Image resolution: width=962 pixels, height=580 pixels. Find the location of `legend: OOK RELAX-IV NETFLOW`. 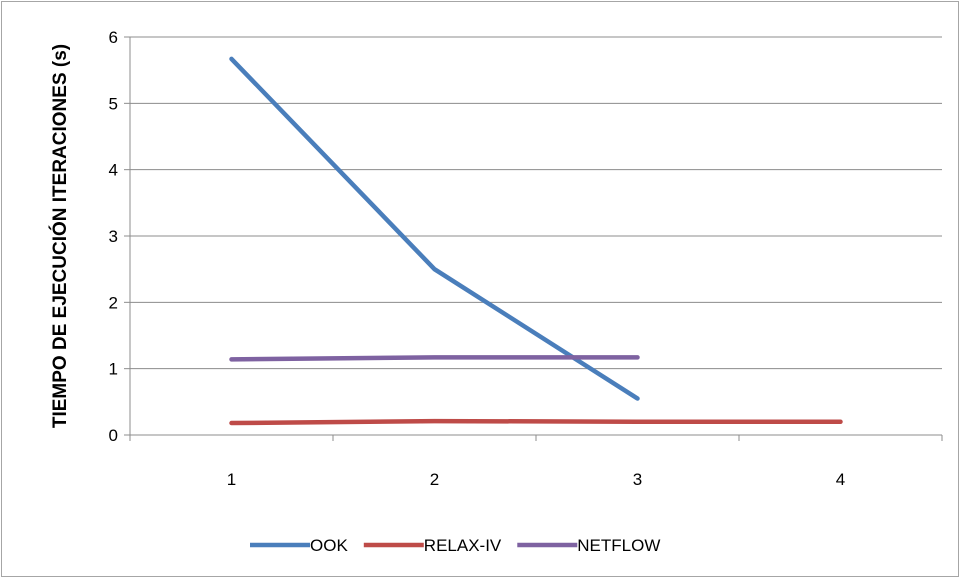

legend: OOK RELAX-IV NETFLOW is located at coordinates (455, 545).